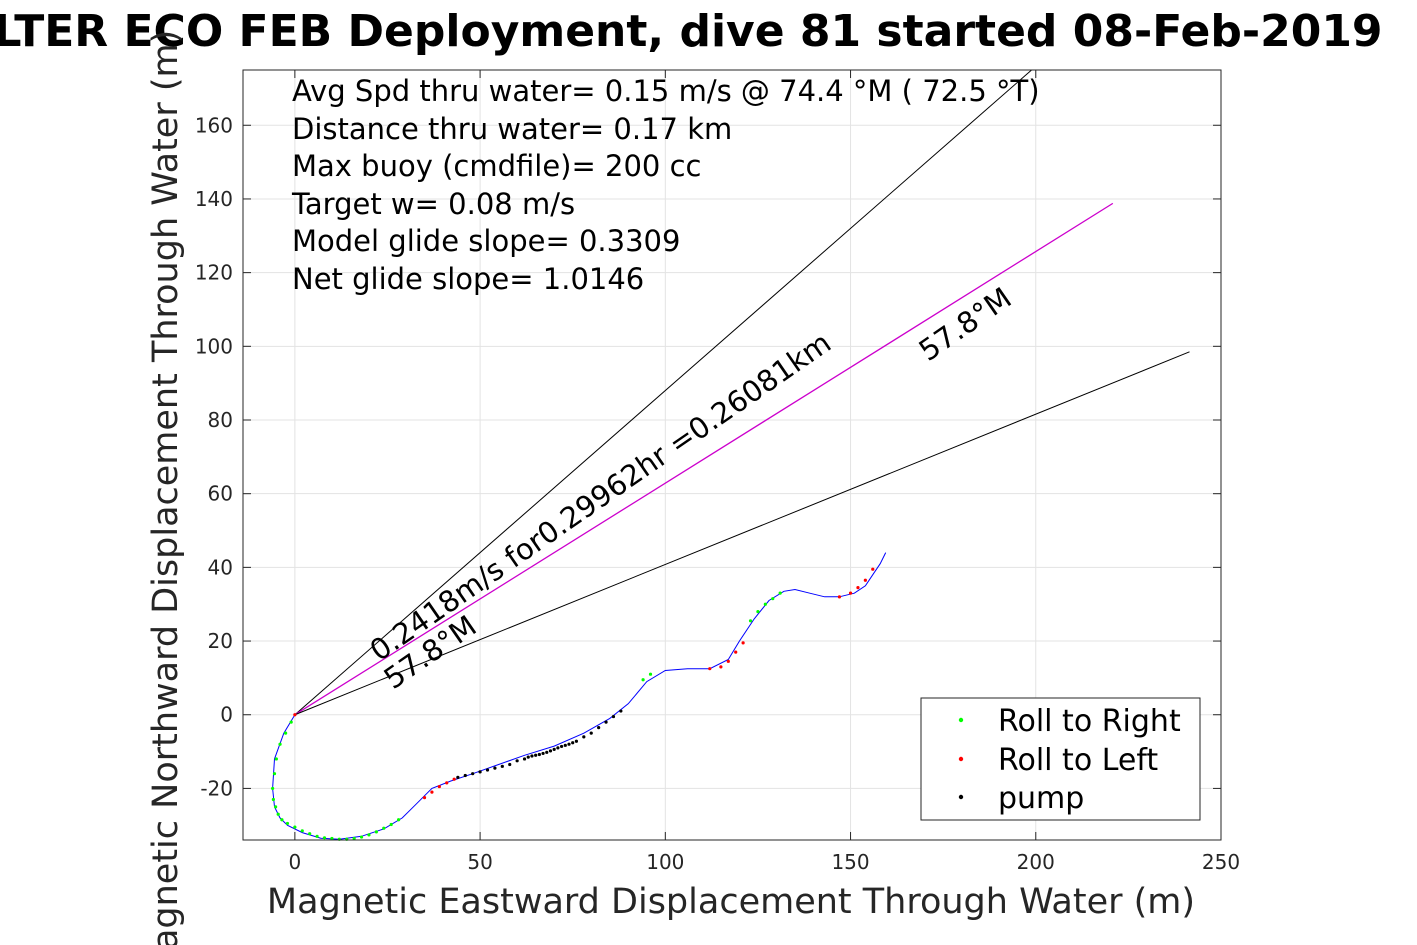  Describe the element at coordinates (214, 199) in the screenshot. I see `y-tick-label: 140` at that location.